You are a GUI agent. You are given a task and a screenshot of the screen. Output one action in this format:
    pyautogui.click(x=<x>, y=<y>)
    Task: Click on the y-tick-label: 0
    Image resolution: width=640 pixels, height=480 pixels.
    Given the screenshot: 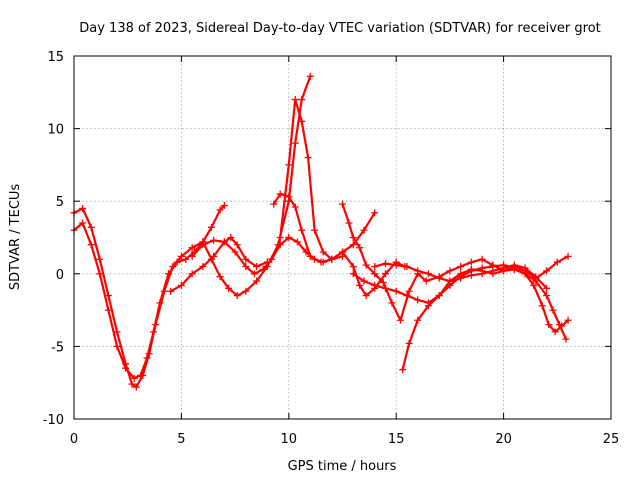 What is the action you would take?
    pyautogui.click(x=60, y=275)
    